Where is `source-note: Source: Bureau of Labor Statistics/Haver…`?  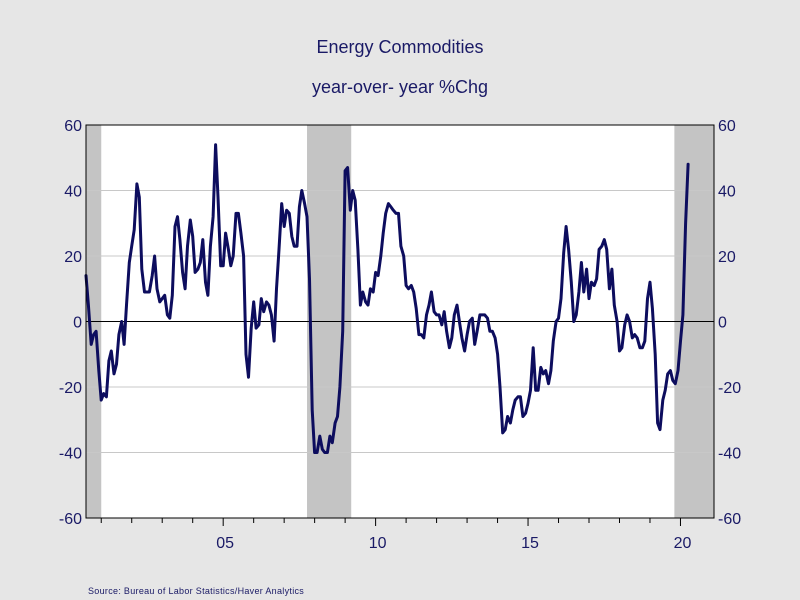 source-note: Source: Bureau of Labor Statistics/Haver… is located at coordinates (196, 591).